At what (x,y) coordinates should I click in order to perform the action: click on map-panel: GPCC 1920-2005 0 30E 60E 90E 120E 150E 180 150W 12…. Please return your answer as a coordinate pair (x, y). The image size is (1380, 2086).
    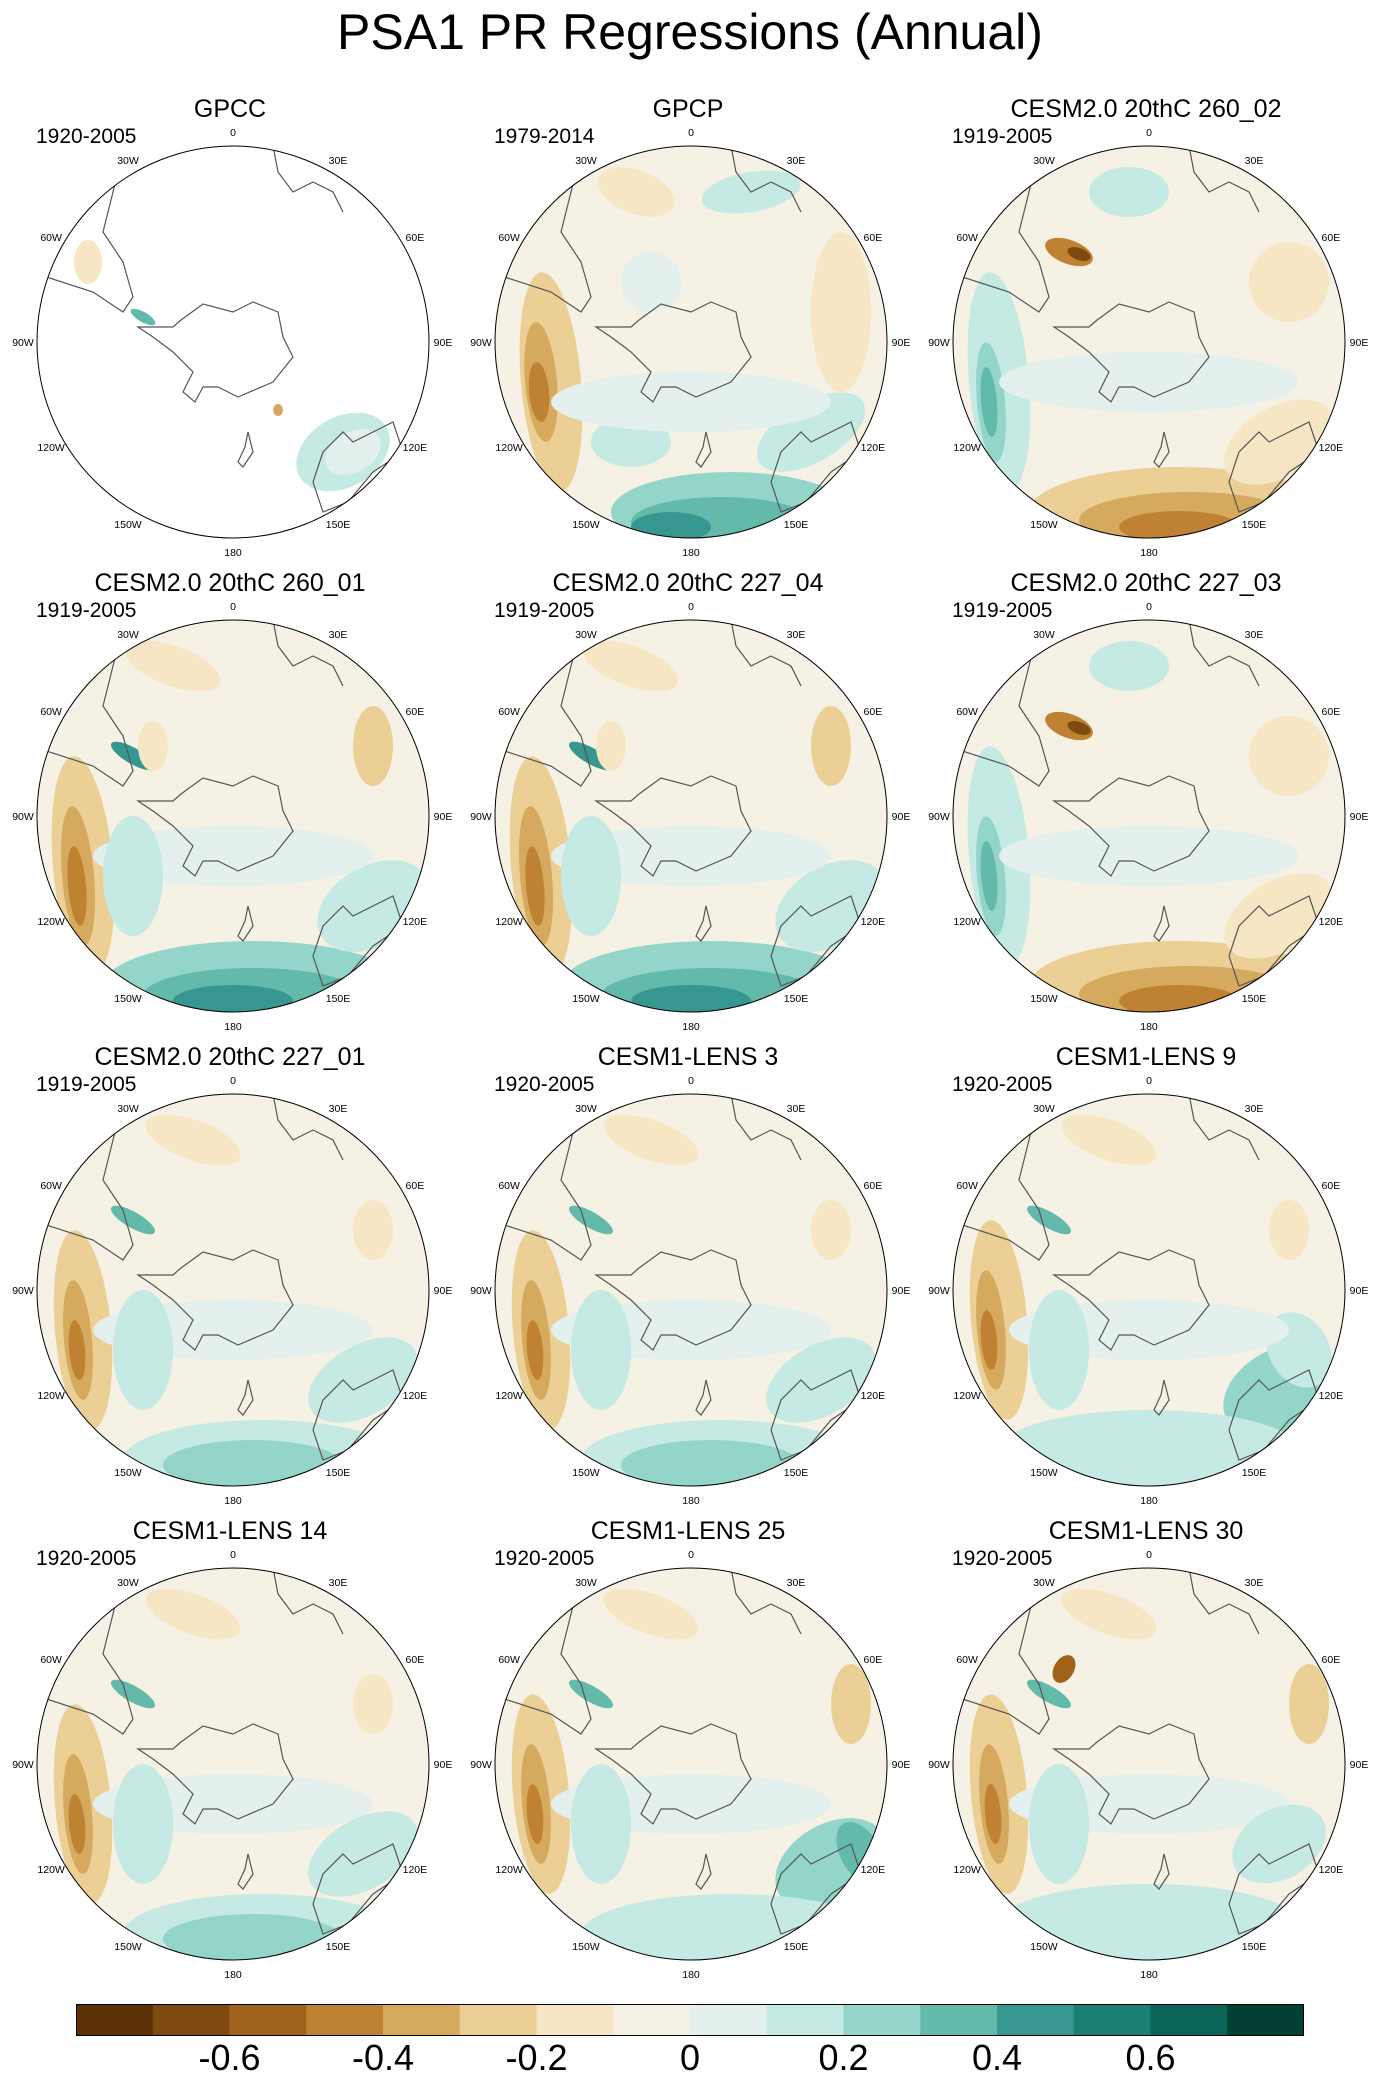
    Looking at the image, I should click on (230, 331).